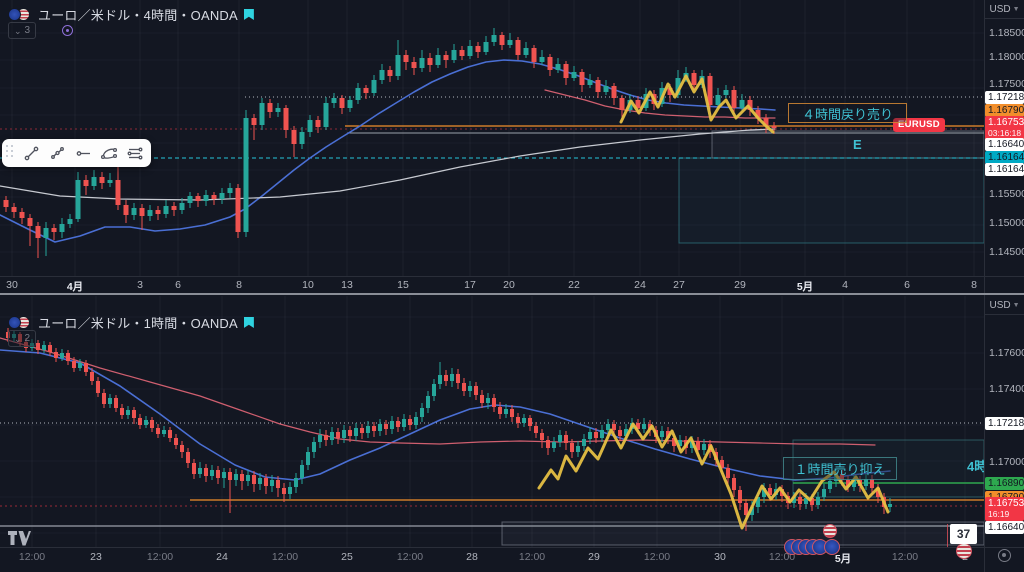 Image resolution: width=1024 pixels, height=572 pixels. What do you see at coordinates (32, 153) in the screenshot?
I see `trend-line-icon` at bounding box center [32, 153].